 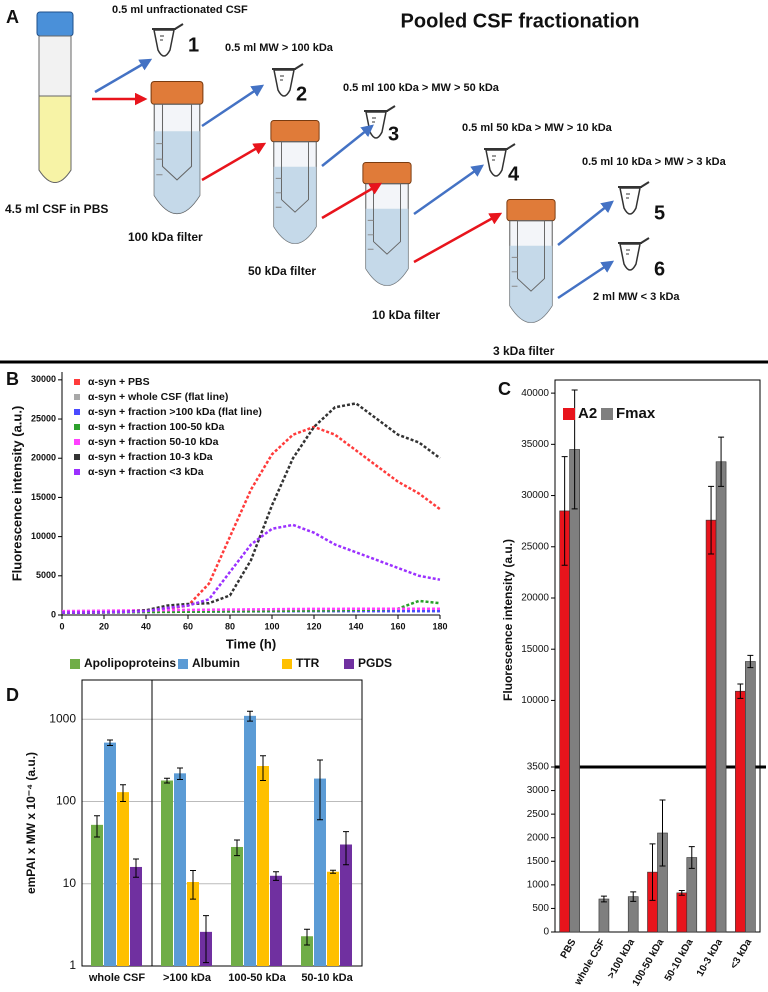 What do you see at coordinates (167, 40) in the screenshot?
I see `tube-icon` at bounding box center [167, 40].